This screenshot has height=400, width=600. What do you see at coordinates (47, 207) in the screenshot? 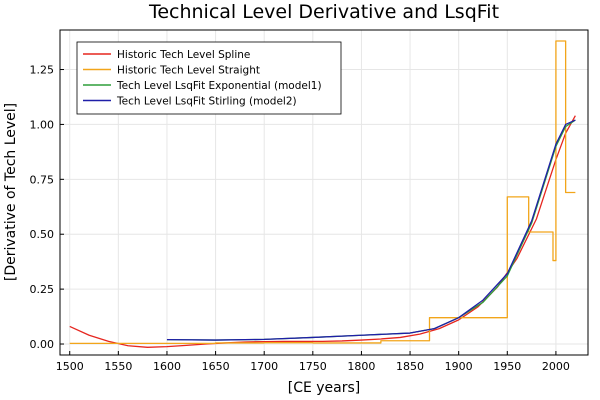
I see `y-axis: 0.00 0.25 0.50 0.75 1.00 1.25` at bounding box center [47, 207].